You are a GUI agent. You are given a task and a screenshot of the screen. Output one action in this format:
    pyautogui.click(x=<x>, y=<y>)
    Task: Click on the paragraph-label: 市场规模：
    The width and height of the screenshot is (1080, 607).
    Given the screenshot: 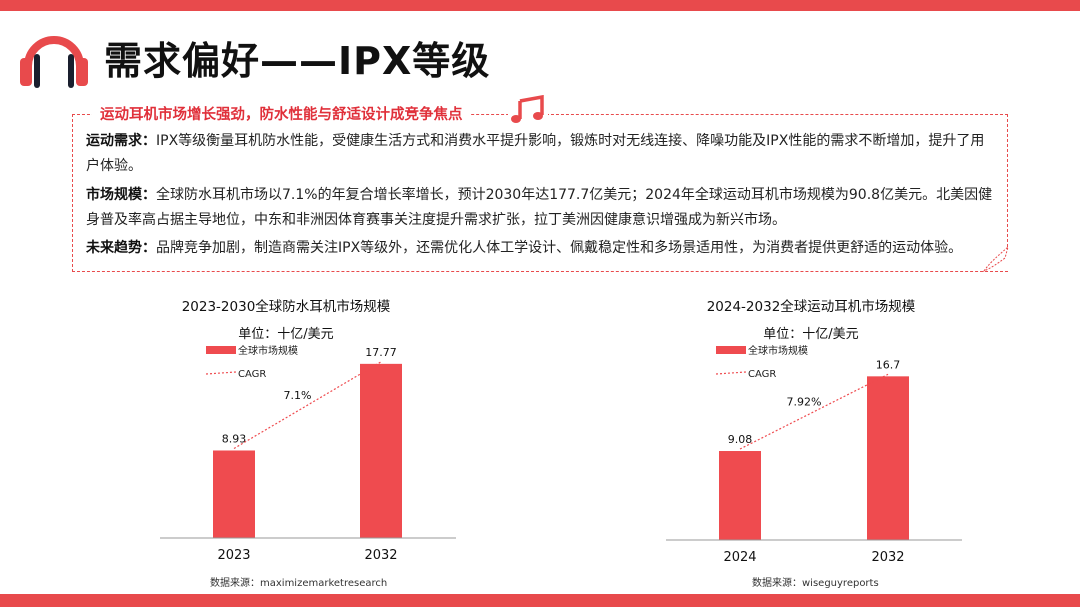 What is the action you would take?
    pyautogui.click(x=121, y=195)
    